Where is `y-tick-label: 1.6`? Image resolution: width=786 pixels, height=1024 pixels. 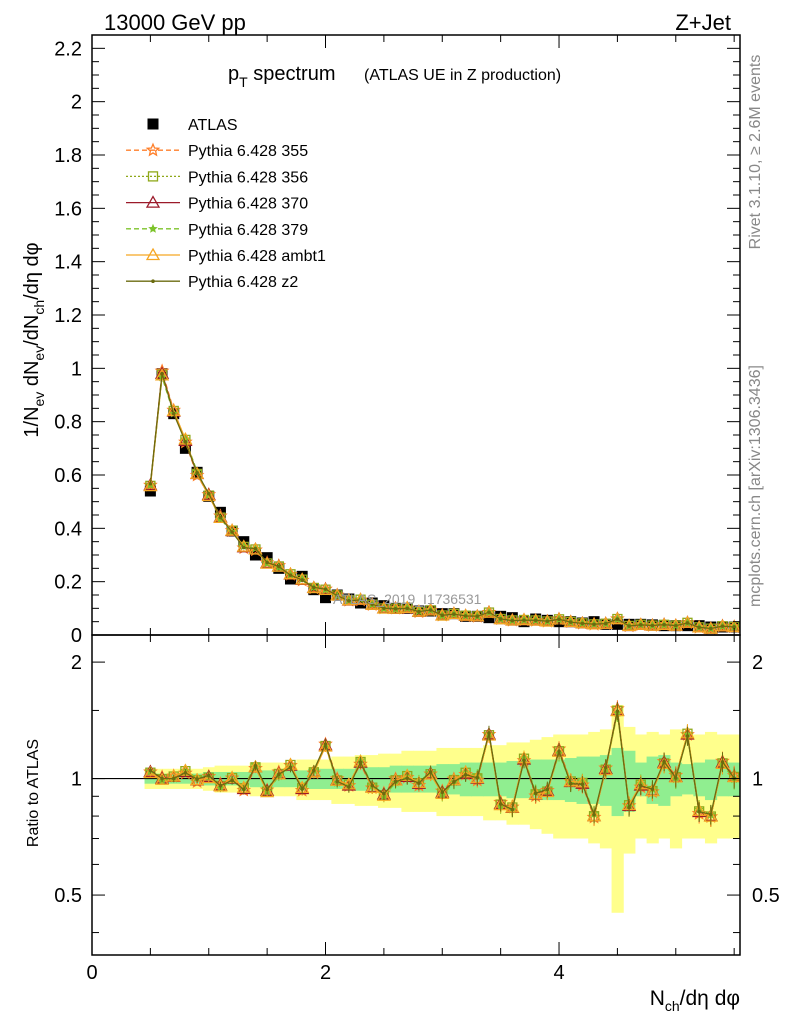 y-tick-label: 1.6 is located at coordinates (68, 209).